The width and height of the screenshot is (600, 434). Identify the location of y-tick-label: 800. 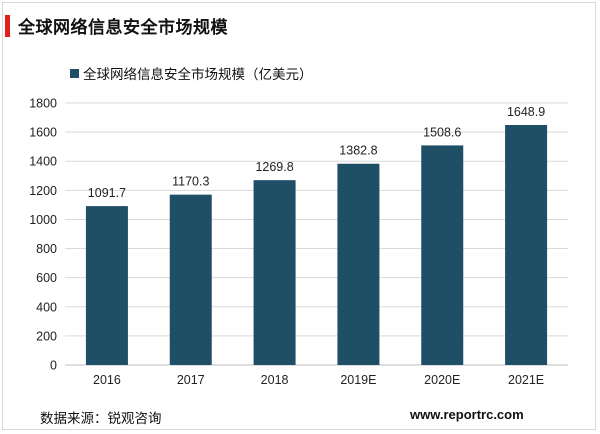
(46, 249).